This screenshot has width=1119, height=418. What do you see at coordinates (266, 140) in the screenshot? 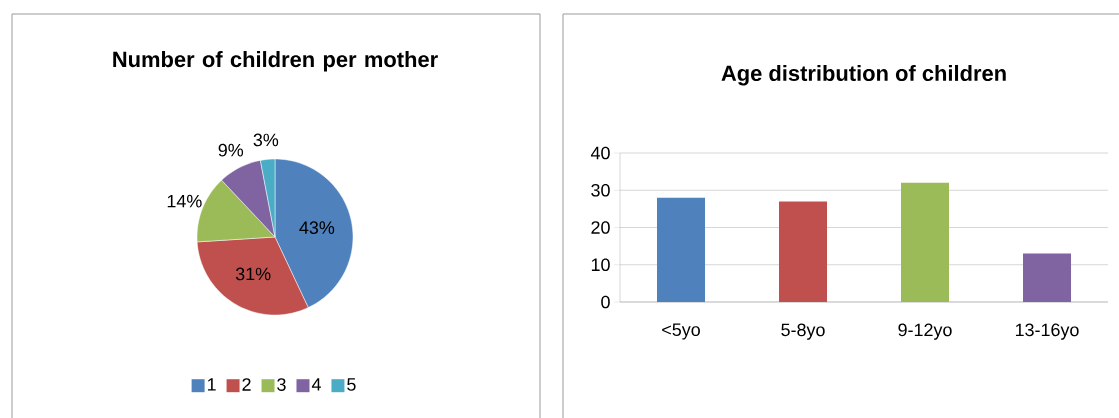
I see `data-label: 3%` at bounding box center [266, 140].